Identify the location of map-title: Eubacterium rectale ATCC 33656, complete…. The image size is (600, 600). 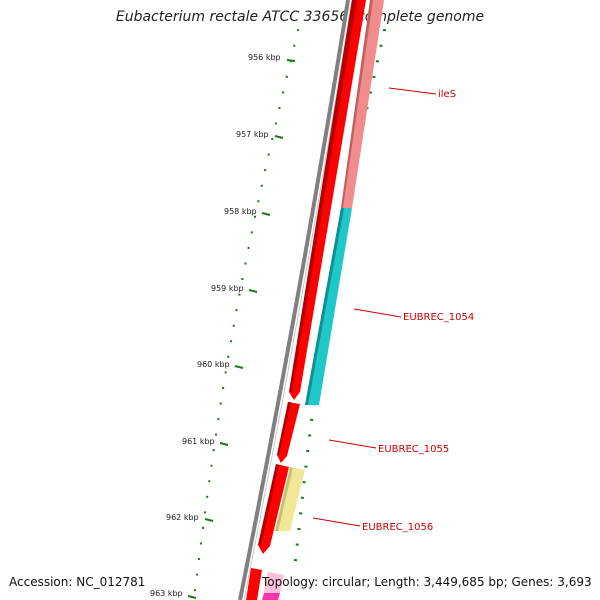
(300, 17).